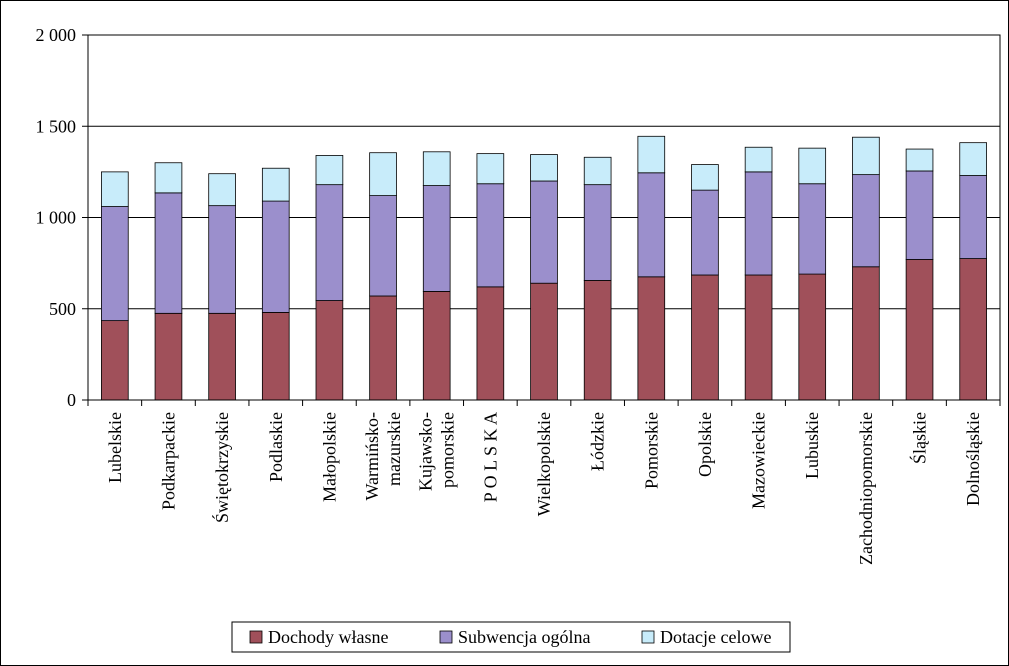  What do you see at coordinates (544, 464) in the screenshot?
I see `x-tick-label: Wielkopolskie` at bounding box center [544, 464].